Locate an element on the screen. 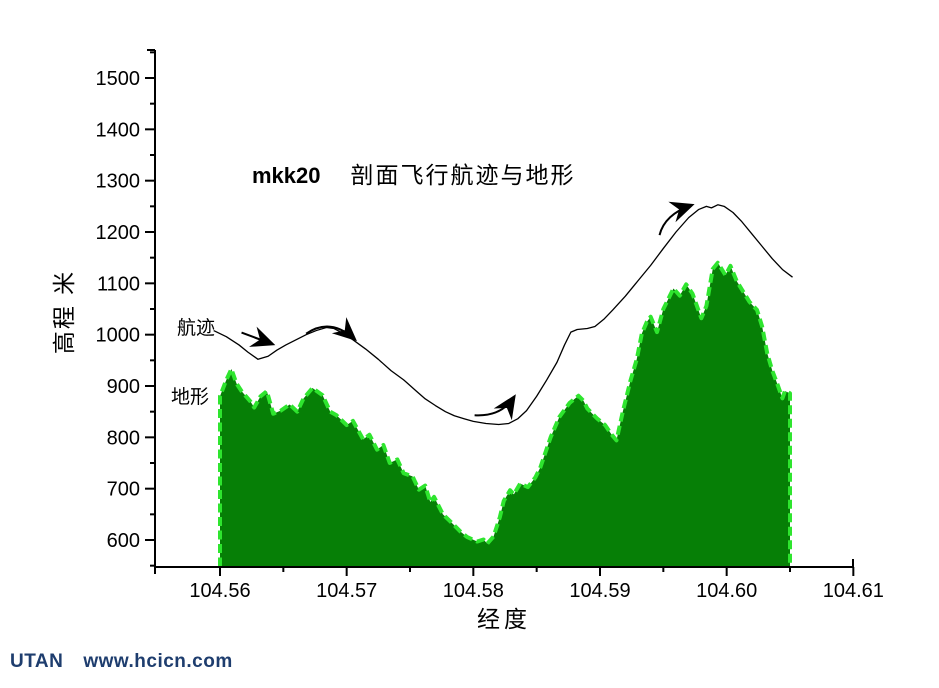  watermark-footer: UTAN www.hcicn.com is located at coordinates (121, 662).